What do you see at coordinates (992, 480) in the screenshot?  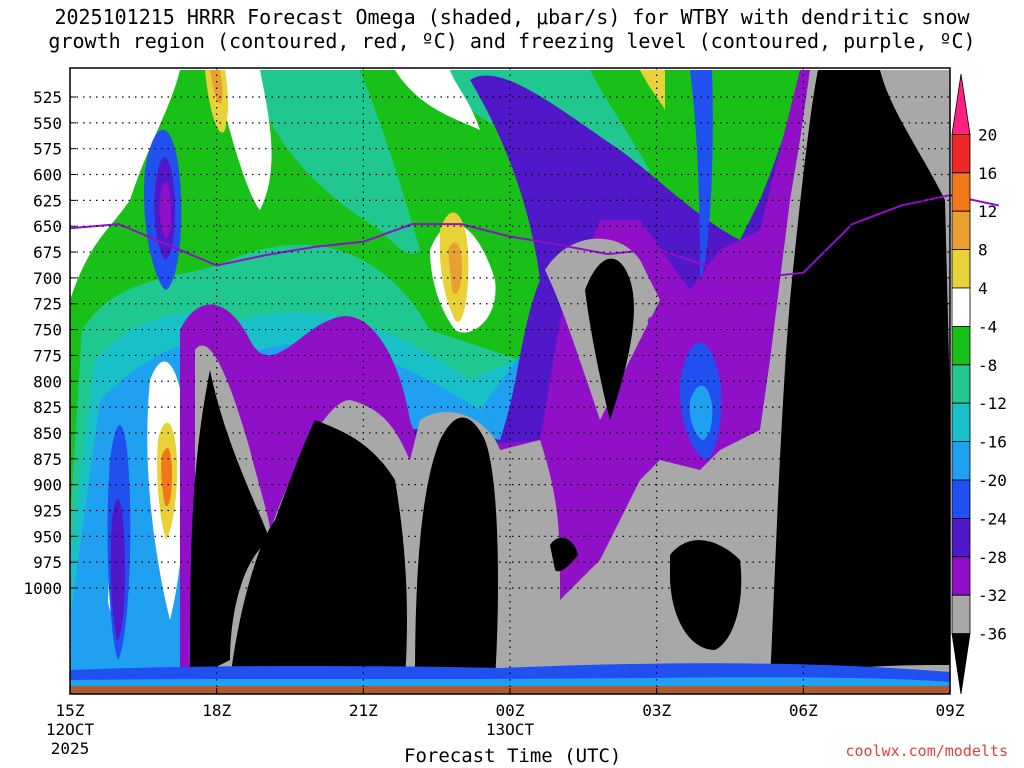 I see `colorbar-label: -20` at bounding box center [992, 480].